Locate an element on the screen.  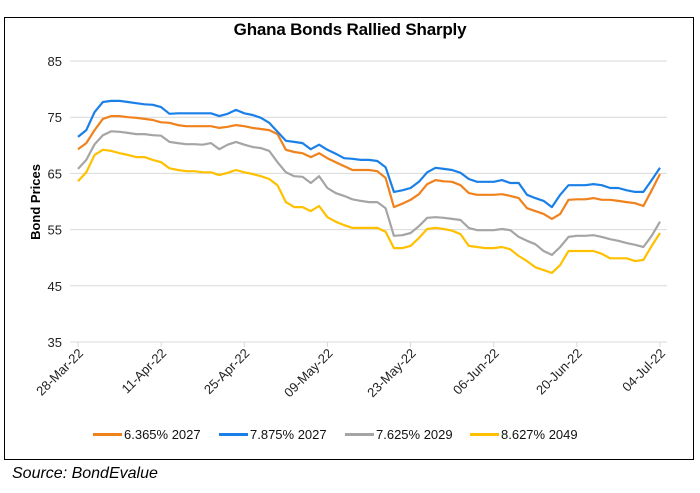
x-tick-label: 25-Apr-22 is located at coordinates (226, 371).